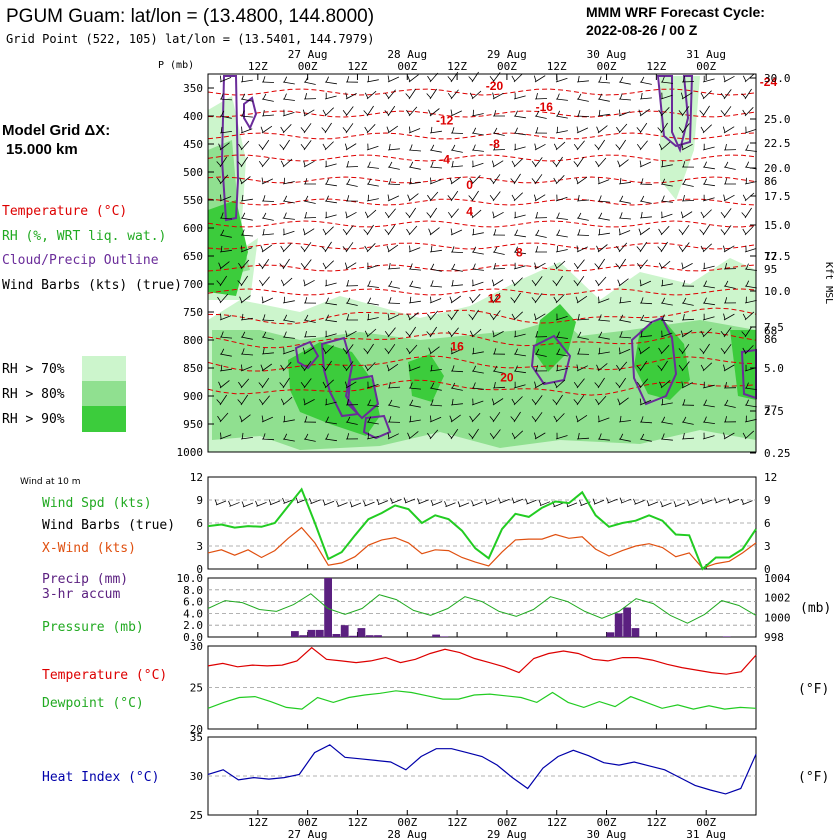 Image resolution: width=840 pixels, height=840 pixels. Describe the element at coordinates (176, 65) in the screenshot. I see `pressure-axis-label: P (mb)` at that location.